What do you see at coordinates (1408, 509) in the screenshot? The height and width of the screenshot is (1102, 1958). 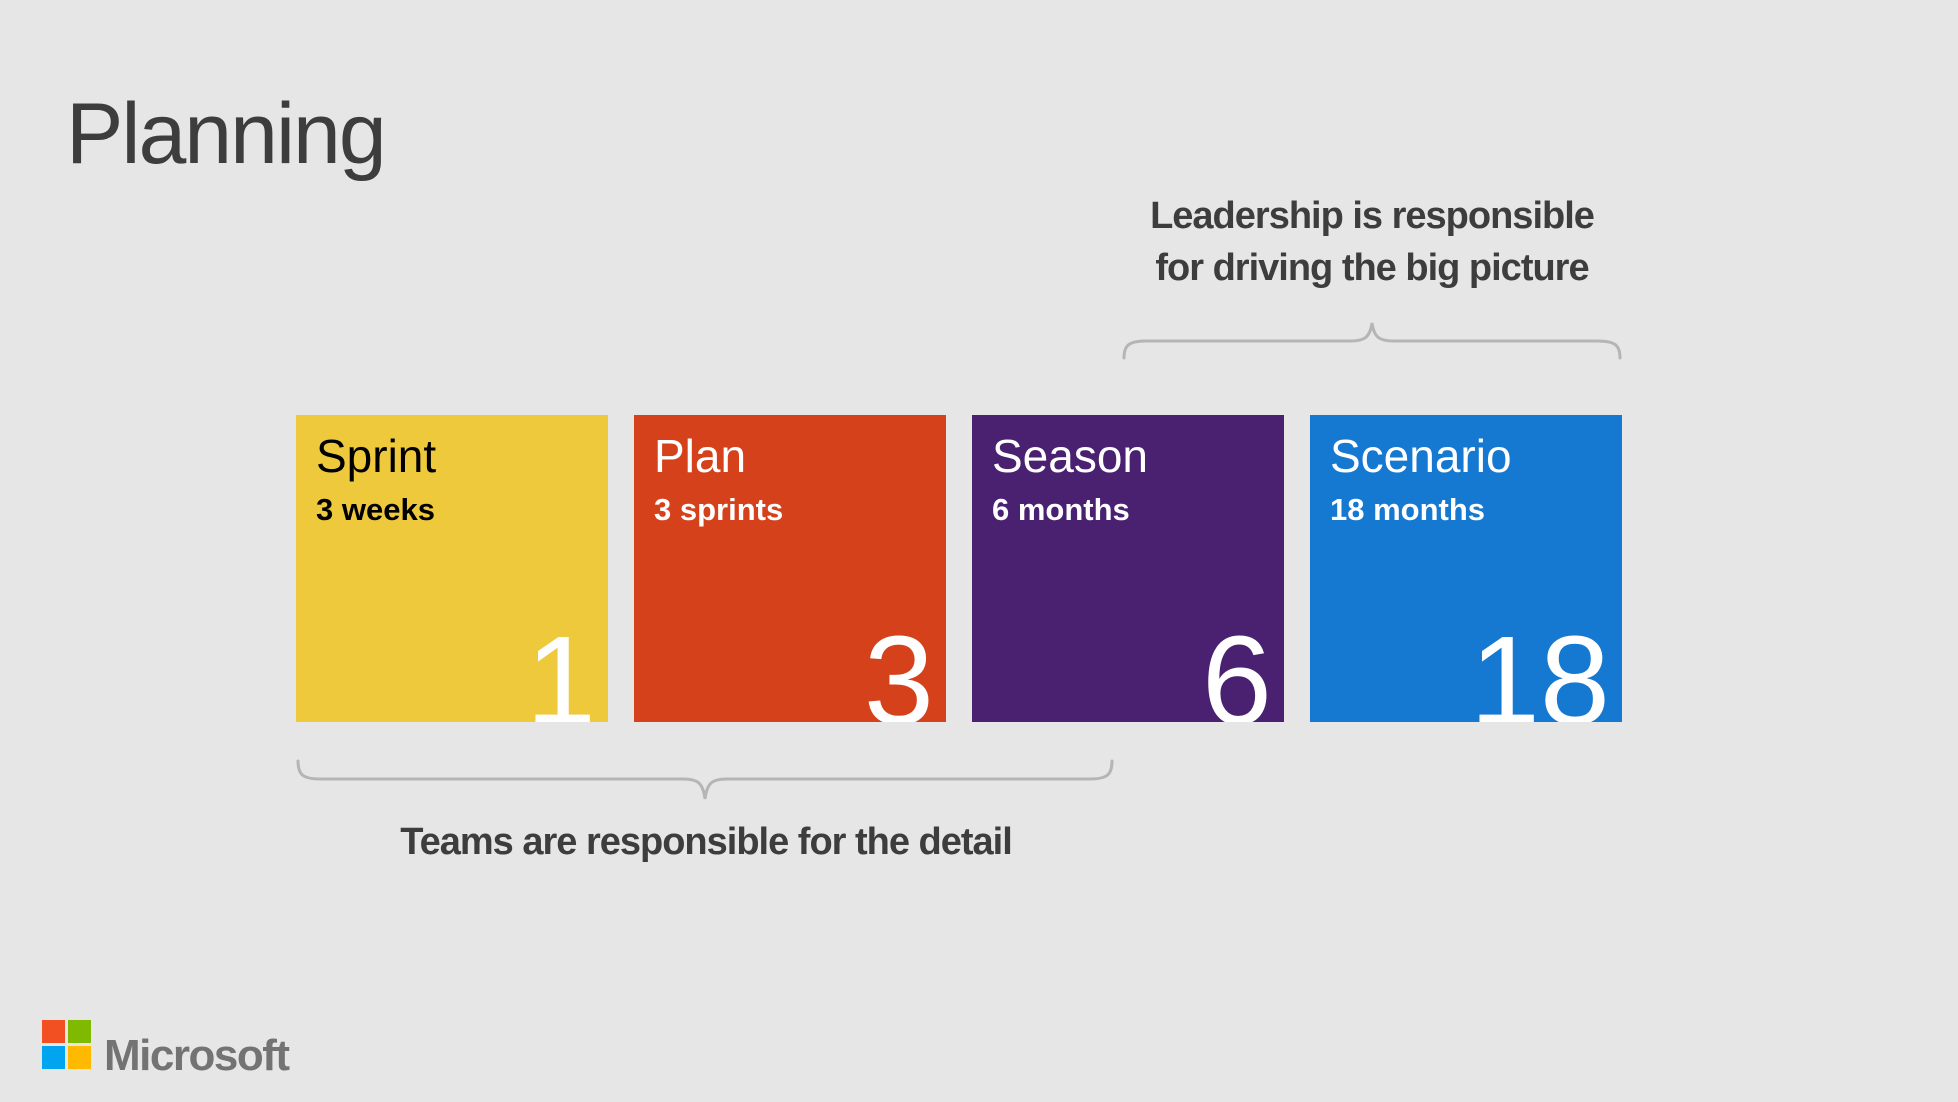 I see `scenario-box-duration: 18 months` at bounding box center [1408, 509].